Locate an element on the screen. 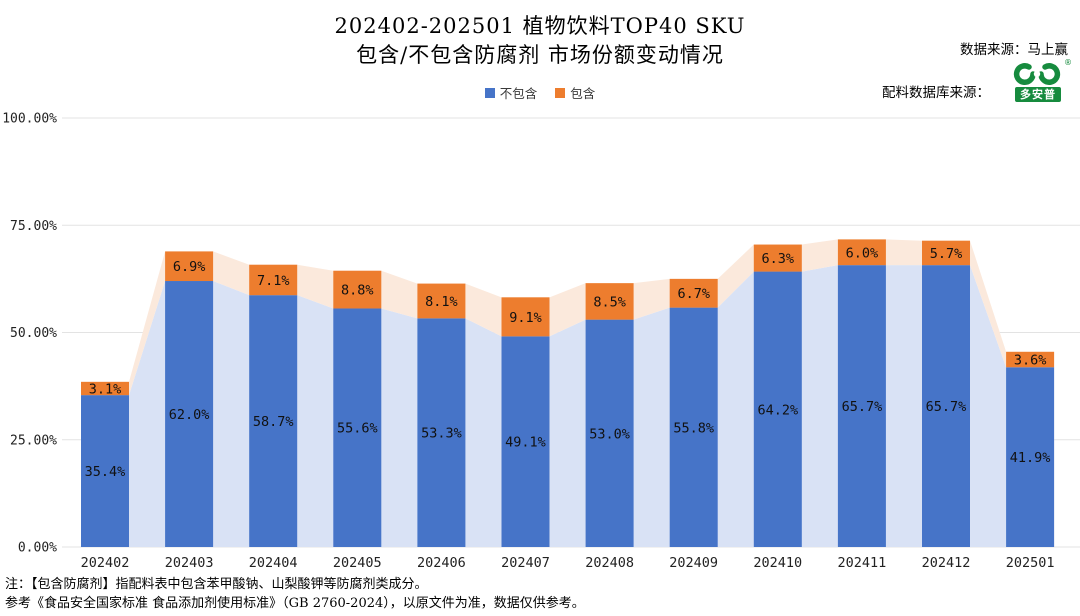  y-tick-label: 75.00% is located at coordinates (33, 226).